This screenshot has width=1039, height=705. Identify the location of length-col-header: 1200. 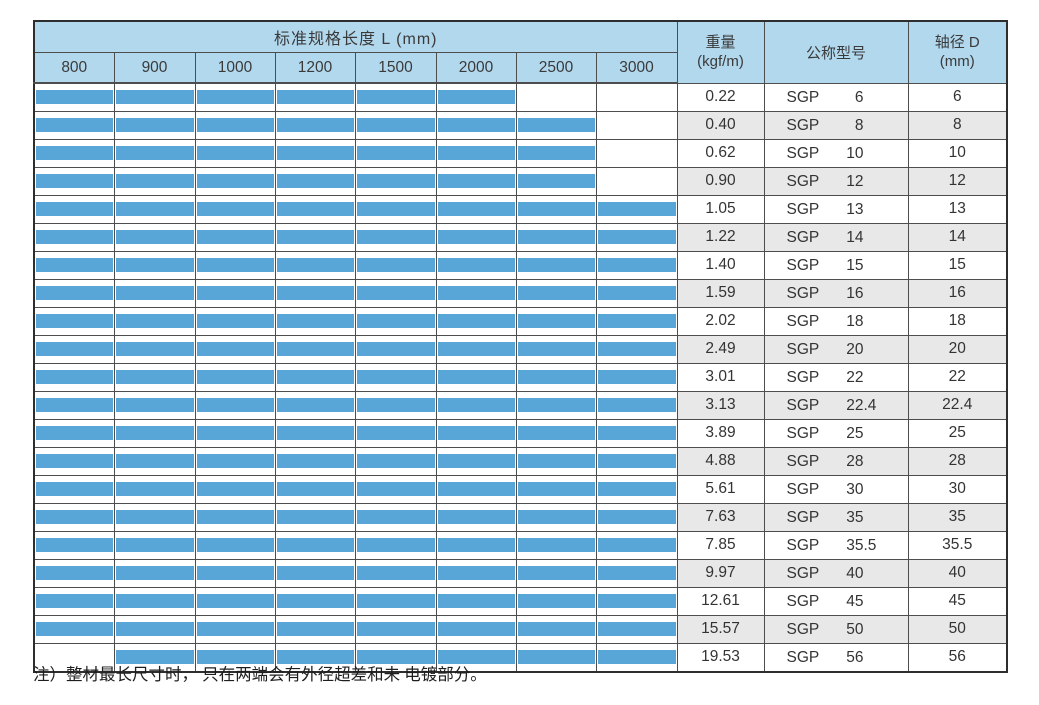
(315, 68).